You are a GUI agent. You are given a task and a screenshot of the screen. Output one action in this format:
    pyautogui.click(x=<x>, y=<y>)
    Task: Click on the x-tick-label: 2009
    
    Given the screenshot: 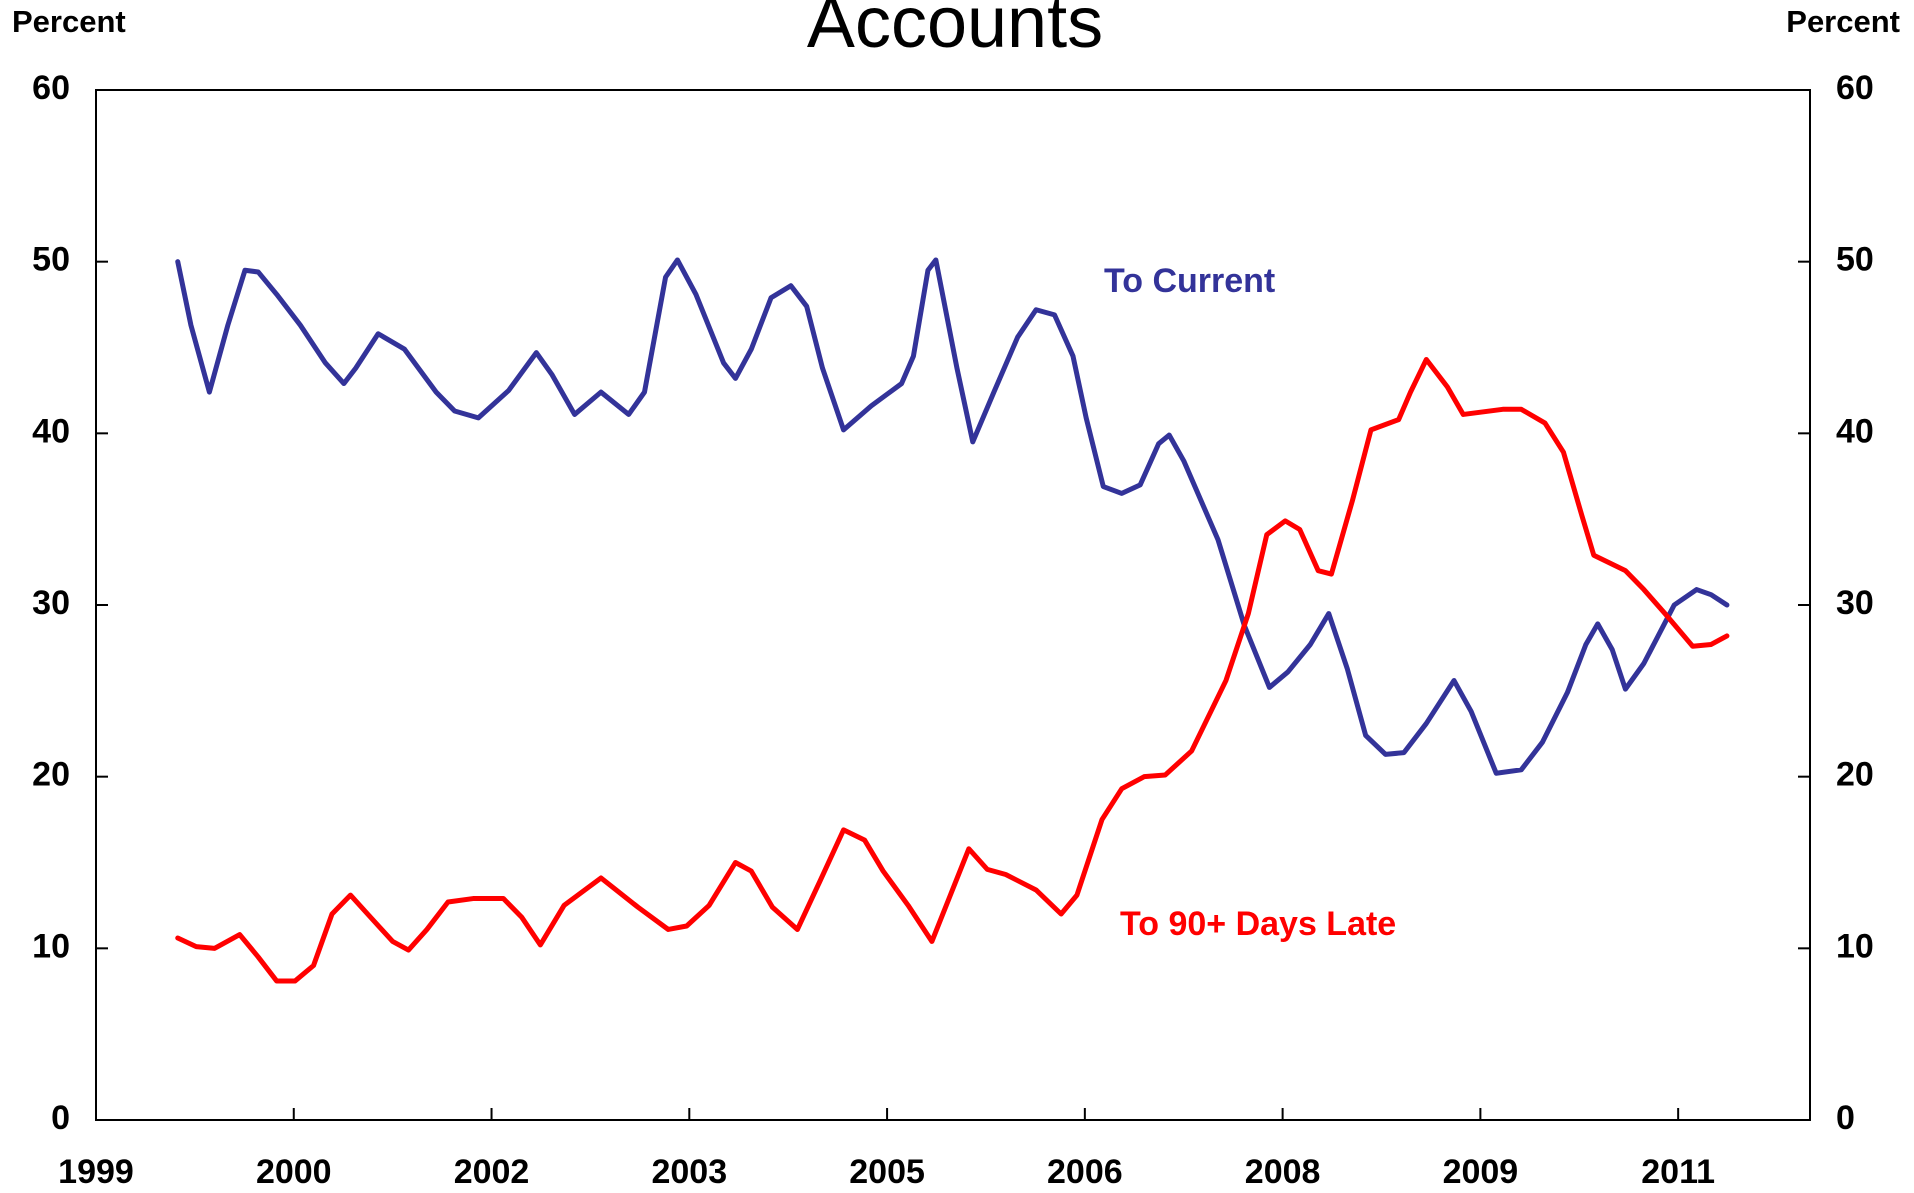 What is the action you would take?
    pyautogui.click(x=1481, y=1172)
    